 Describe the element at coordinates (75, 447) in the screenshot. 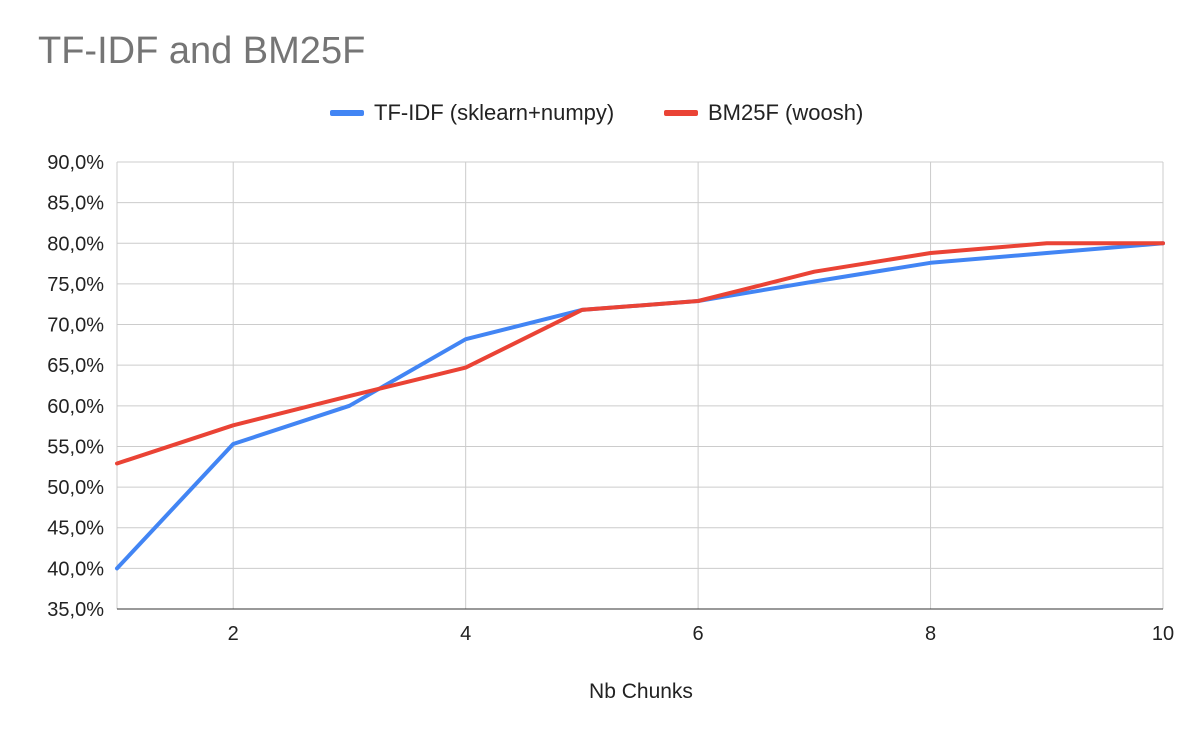

I see `y-tick-label: 55,0%` at that location.